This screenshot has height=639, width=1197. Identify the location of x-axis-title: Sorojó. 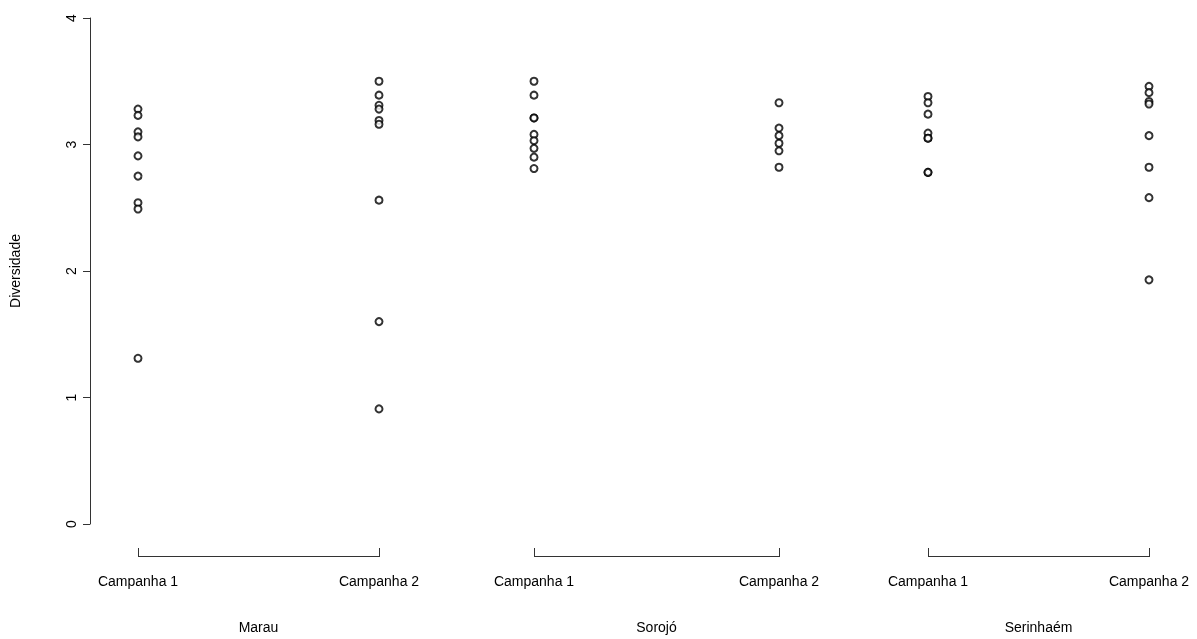
(656, 627).